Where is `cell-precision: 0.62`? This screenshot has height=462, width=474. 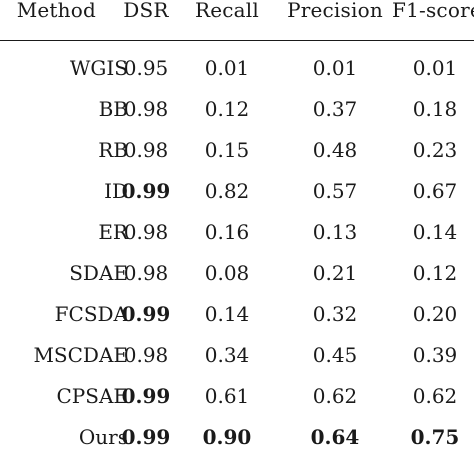
cell-precision: 0.62 is located at coordinates (335, 396).